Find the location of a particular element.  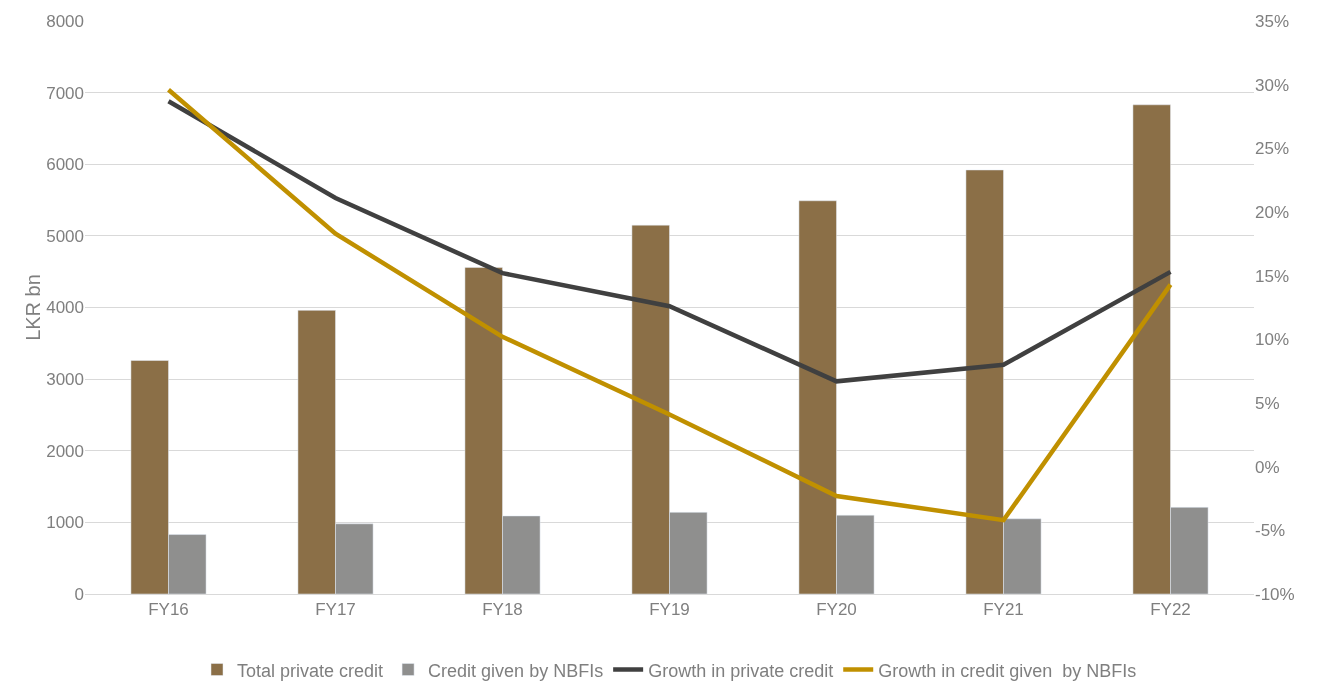

y2-tick-label: 35% is located at coordinates (1272, 21).